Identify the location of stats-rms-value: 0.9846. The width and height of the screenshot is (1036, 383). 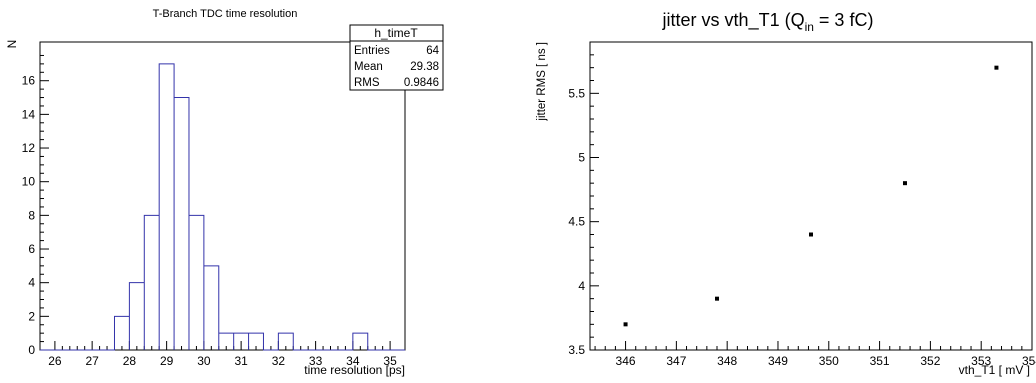
(421, 83).